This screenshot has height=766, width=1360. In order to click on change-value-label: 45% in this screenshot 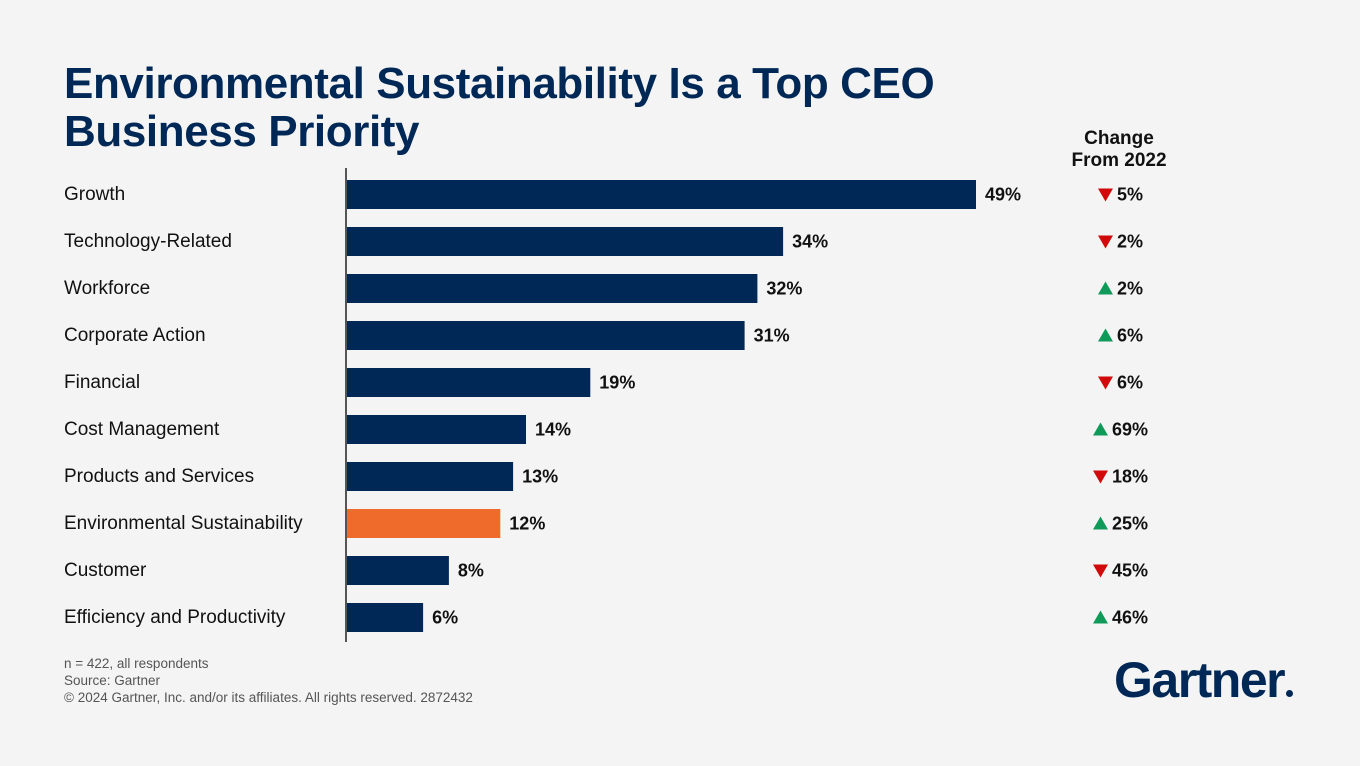, I will do `click(1130, 571)`.